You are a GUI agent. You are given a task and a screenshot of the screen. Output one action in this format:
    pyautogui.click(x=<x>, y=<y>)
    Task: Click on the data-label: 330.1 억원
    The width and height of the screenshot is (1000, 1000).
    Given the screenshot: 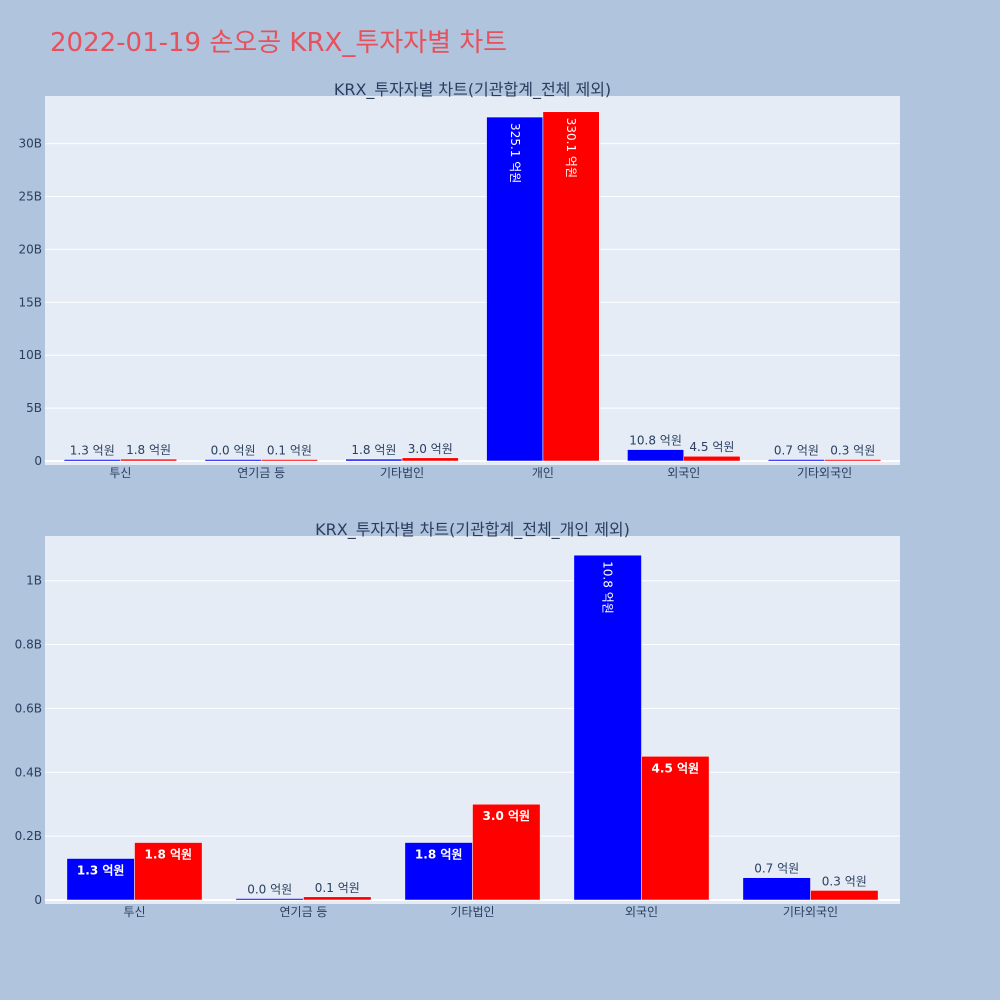 What is the action you would take?
    pyautogui.click(x=571, y=148)
    